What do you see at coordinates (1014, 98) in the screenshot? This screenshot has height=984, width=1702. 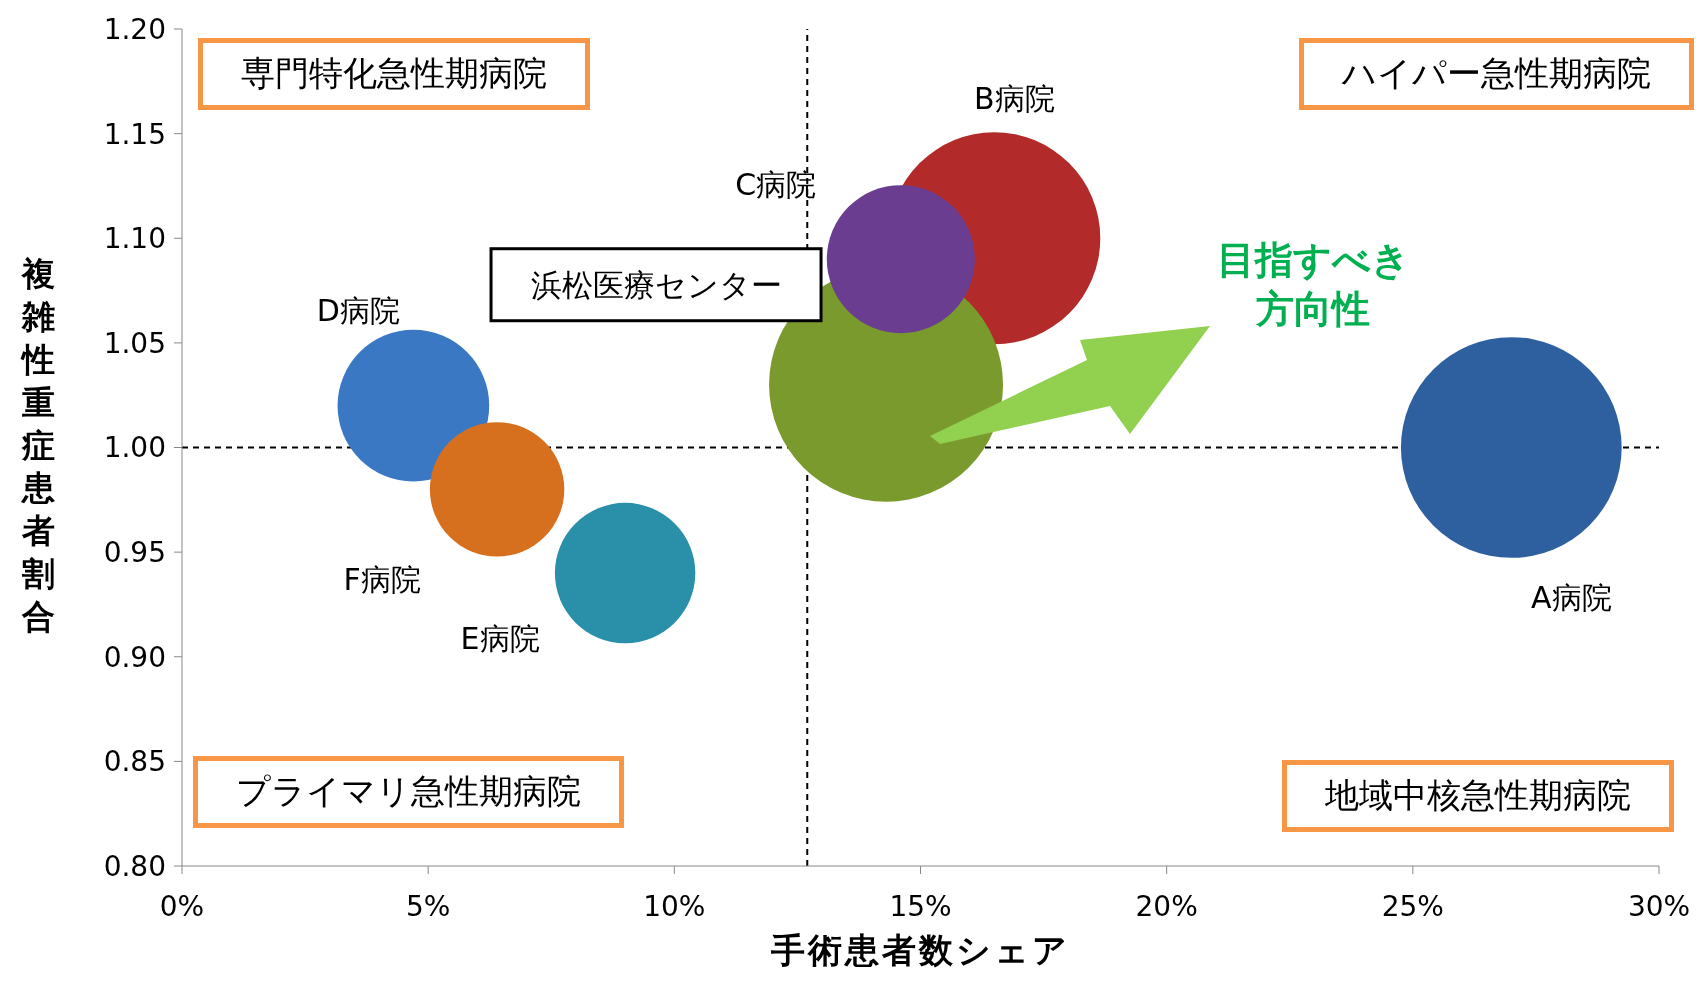 I see `series-label: B病院` at bounding box center [1014, 98].